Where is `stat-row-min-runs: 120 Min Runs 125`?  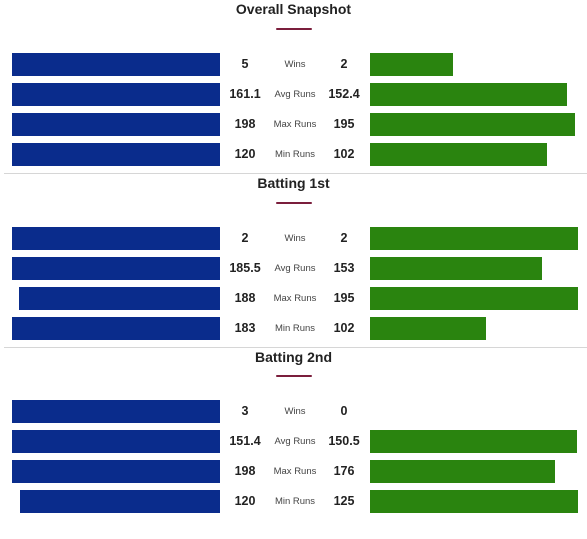 stat-row-min-runs: 120 Min Runs 125 is located at coordinates (293, 501).